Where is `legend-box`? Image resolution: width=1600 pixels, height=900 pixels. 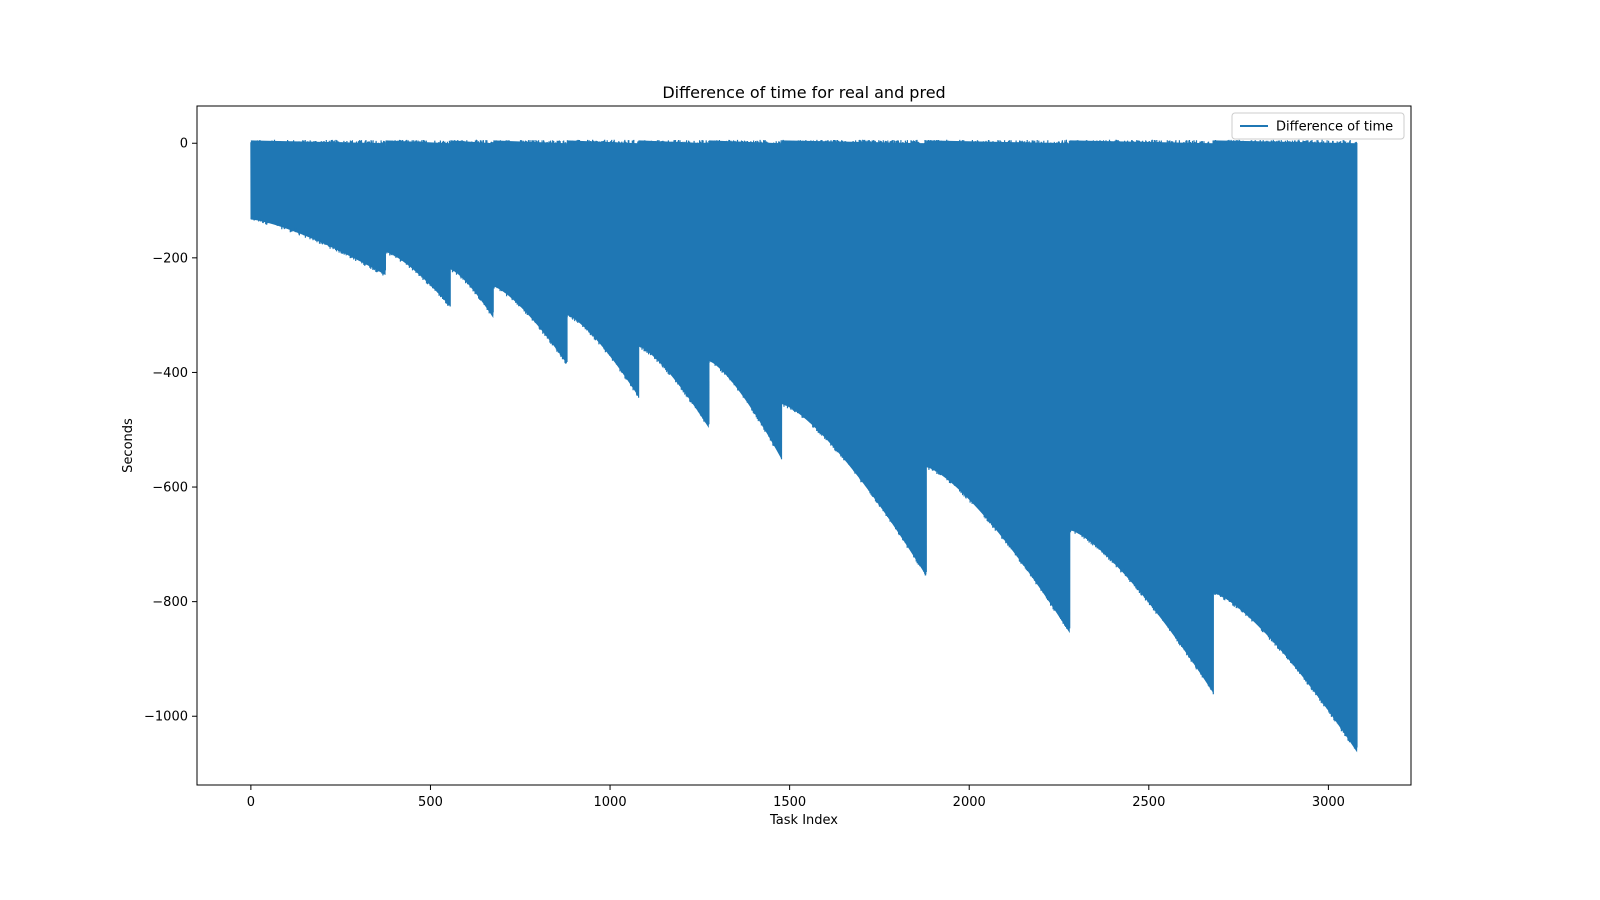 legend-box is located at coordinates (1318, 126).